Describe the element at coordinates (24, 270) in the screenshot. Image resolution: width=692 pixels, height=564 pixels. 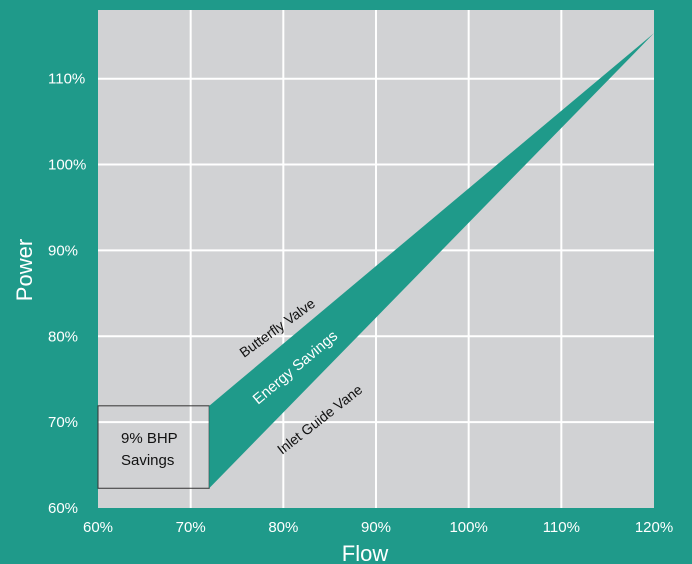
I see `y-axis-title: Power` at that location.